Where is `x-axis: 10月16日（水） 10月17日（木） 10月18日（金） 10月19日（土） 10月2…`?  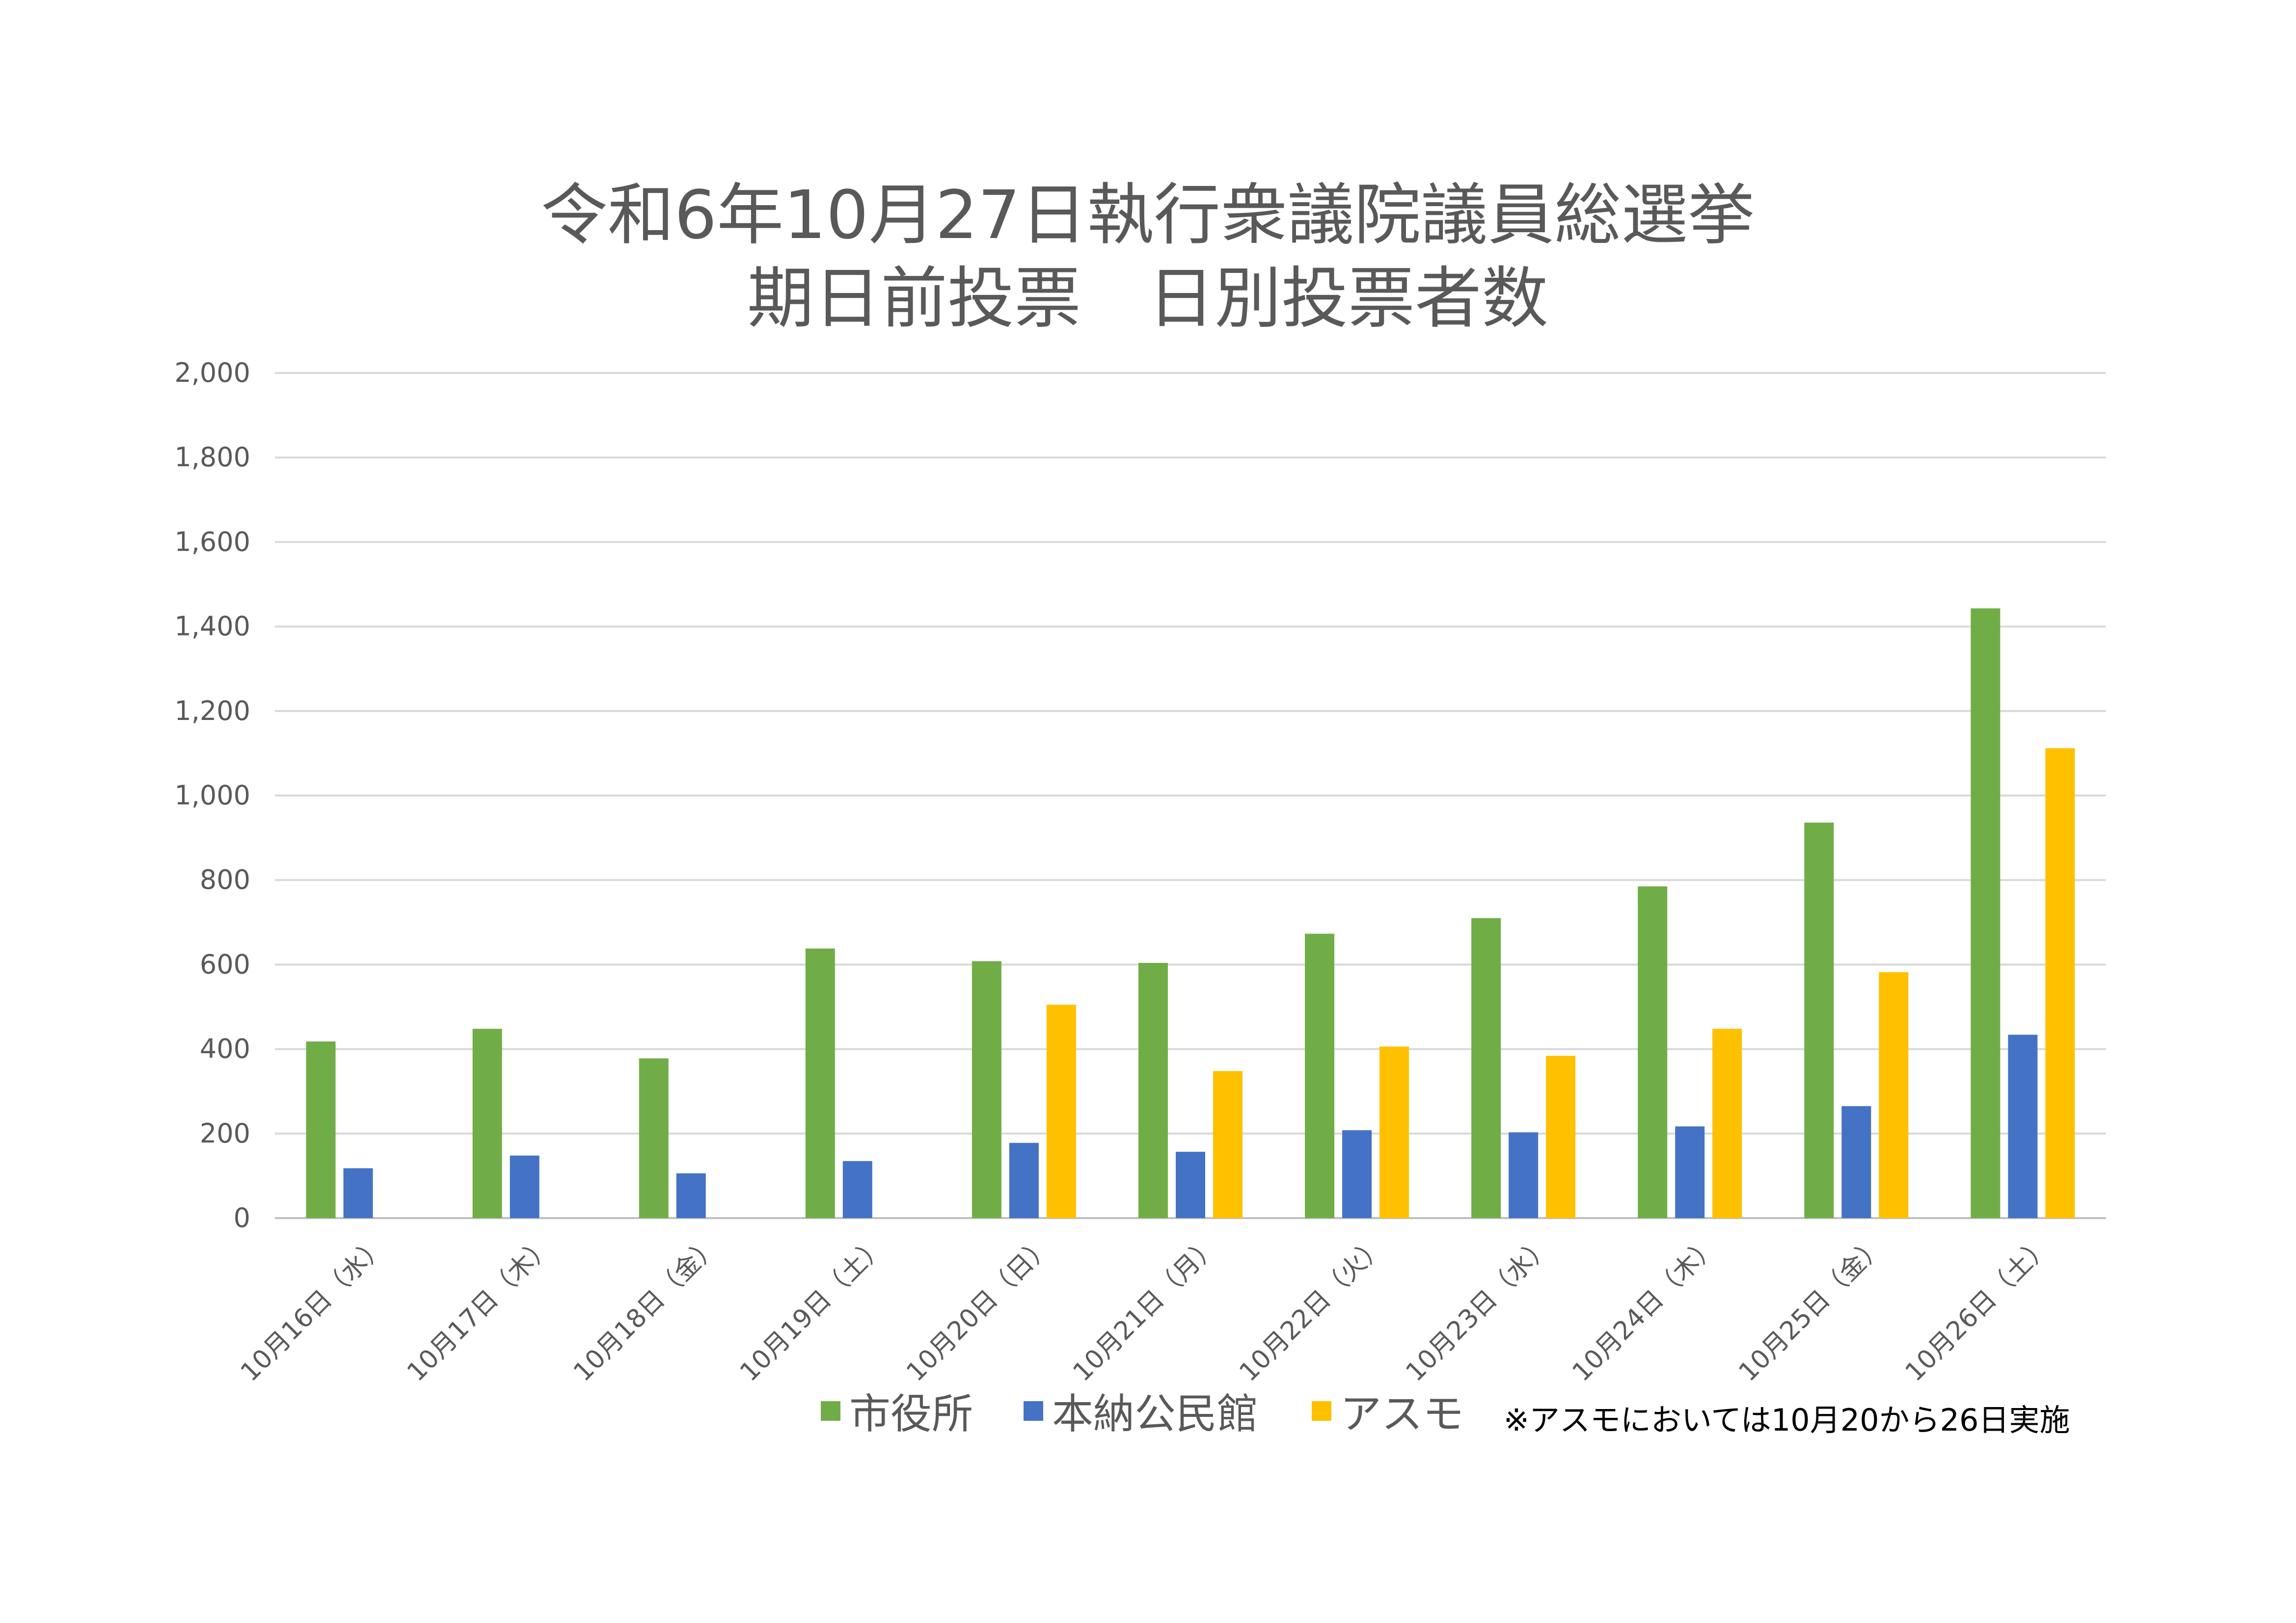
x-axis: 10月16日（水） 10月17日（木） 10月18日（金） 10月19日（土） 10月2… is located at coordinates (1146, 1308).